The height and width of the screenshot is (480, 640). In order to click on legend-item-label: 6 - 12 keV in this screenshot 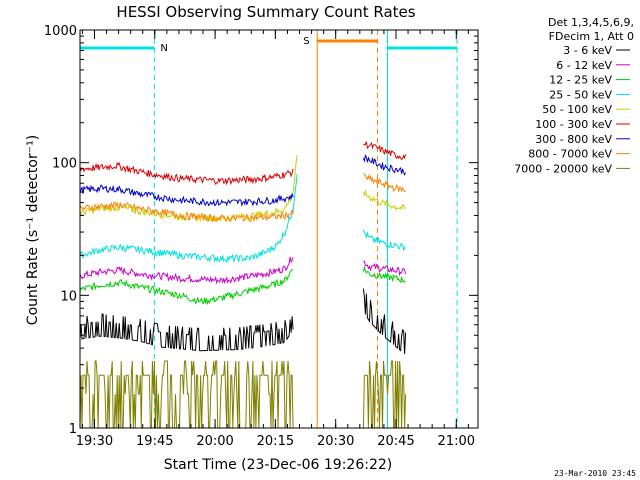, I will do `click(584, 65)`.